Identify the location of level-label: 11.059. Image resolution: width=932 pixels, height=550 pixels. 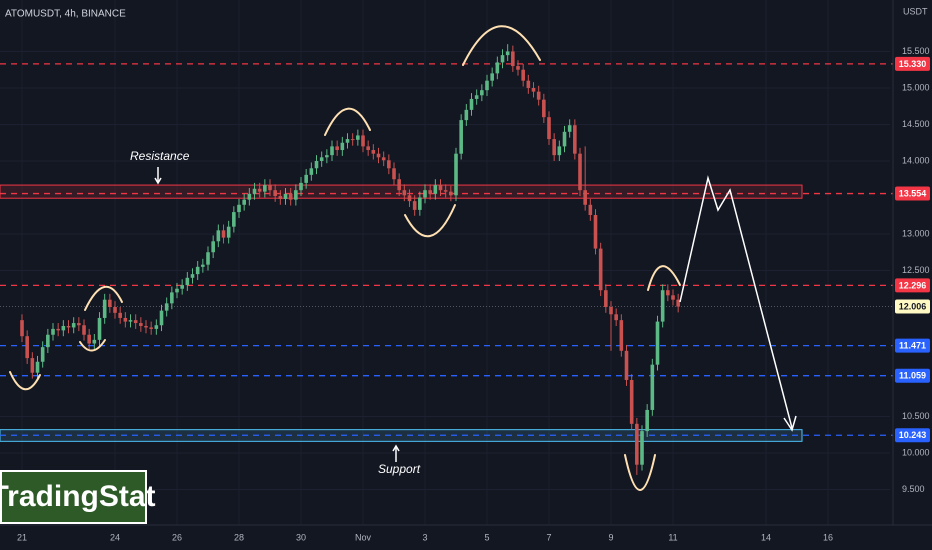
(912, 376).